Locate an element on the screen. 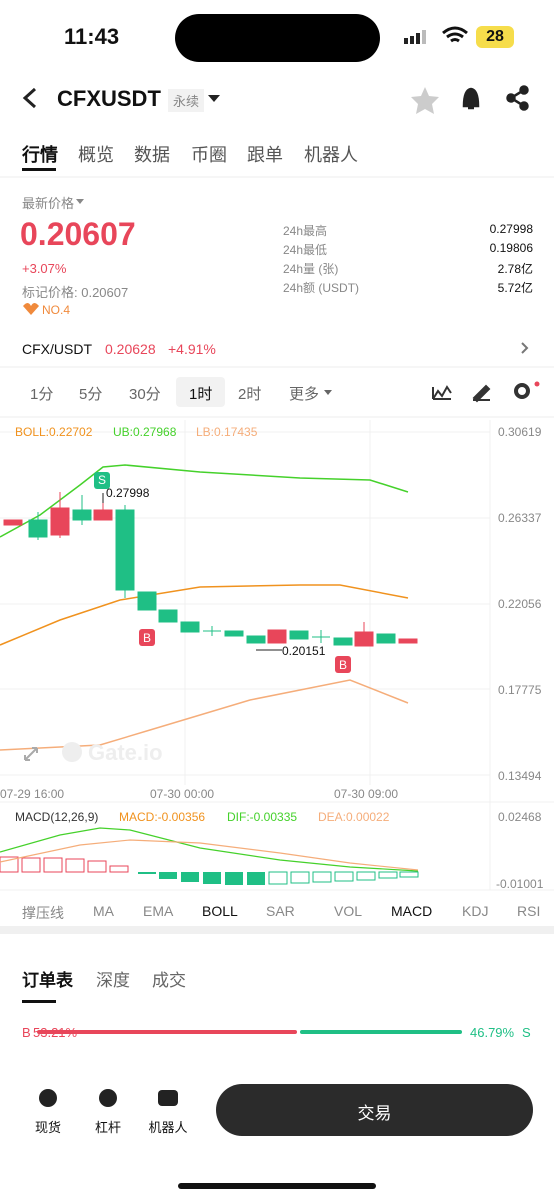  indicator: MACD is located at coordinates (412, 911).